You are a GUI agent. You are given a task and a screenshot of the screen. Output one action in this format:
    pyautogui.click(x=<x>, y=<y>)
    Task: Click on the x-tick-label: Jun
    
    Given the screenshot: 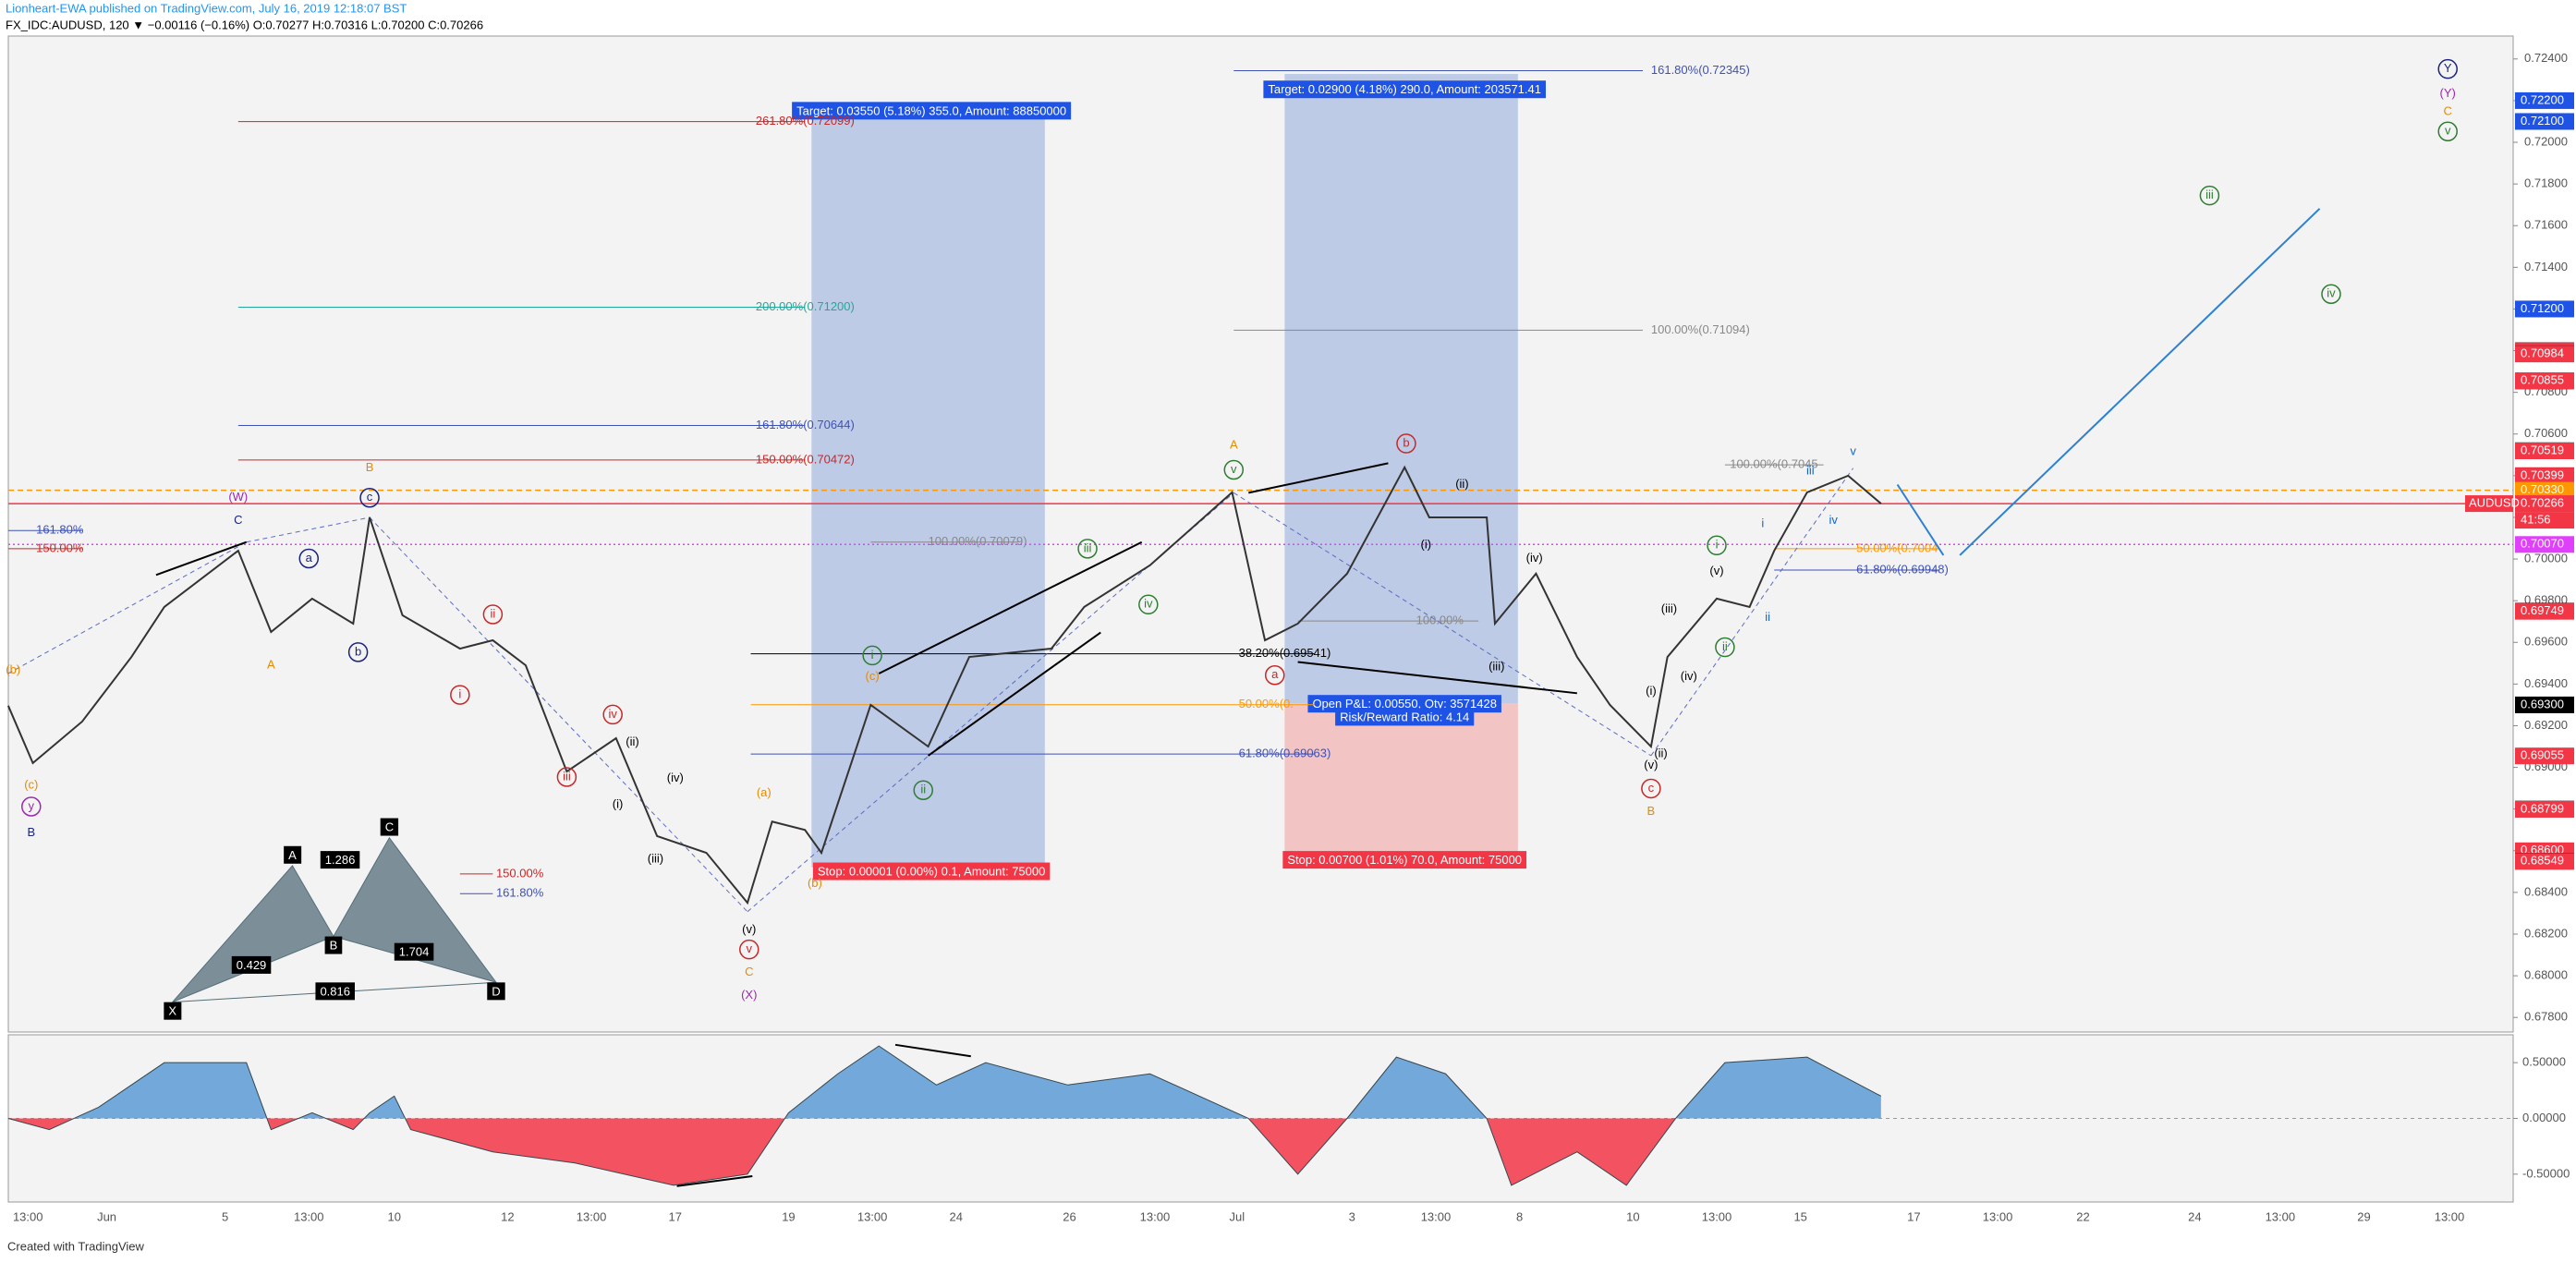 What is the action you would take?
    pyautogui.click(x=106, y=1216)
    